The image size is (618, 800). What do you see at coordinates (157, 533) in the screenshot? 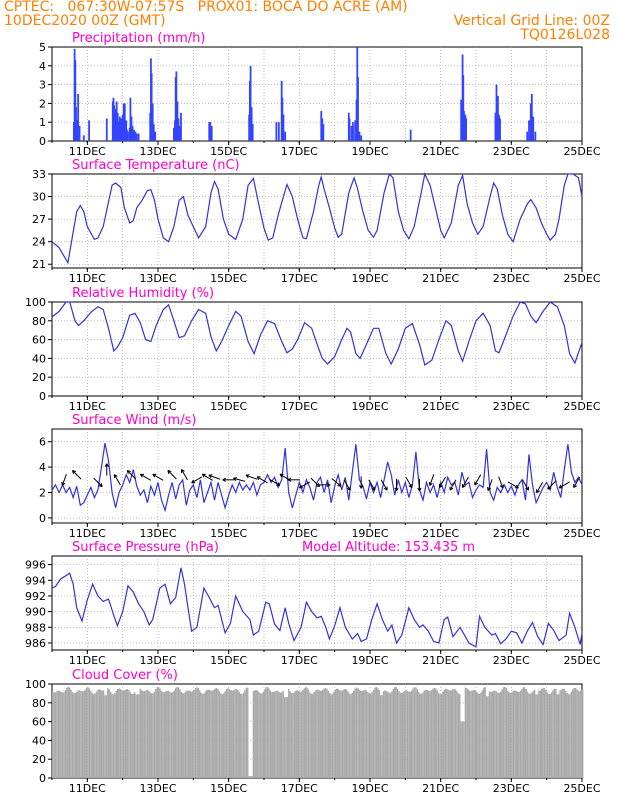
I see `x-tick-label: 13DEC` at bounding box center [157, 533].